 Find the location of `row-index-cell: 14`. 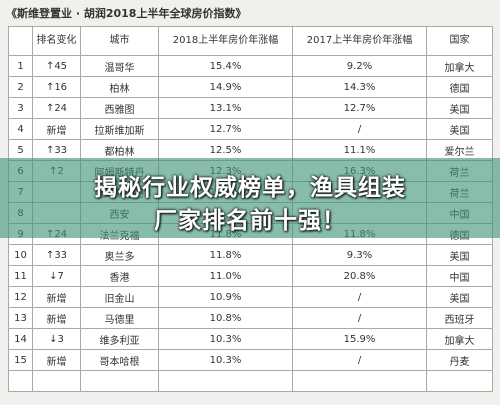

row-index-cell: 14 is located at coordinates (20, 339).